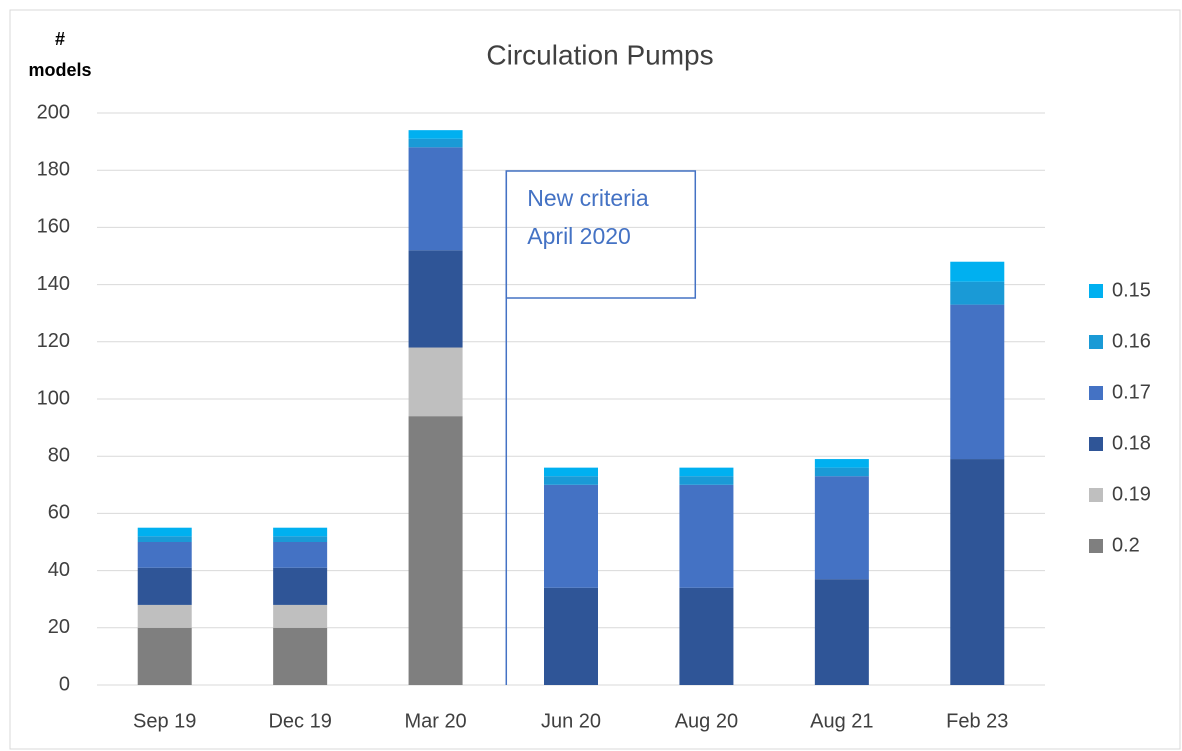  Describe the element at coordinates (841, 721) in the screenshot. I see `x-tick-label: Aug 21` at that location.